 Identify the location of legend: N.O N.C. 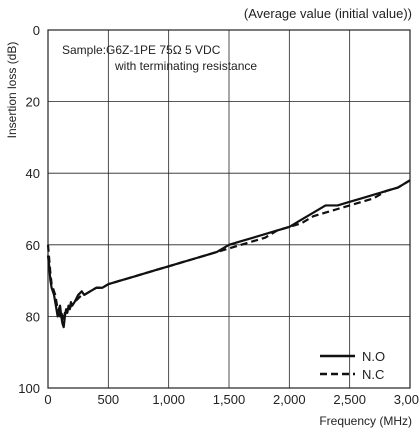
(352, 365).